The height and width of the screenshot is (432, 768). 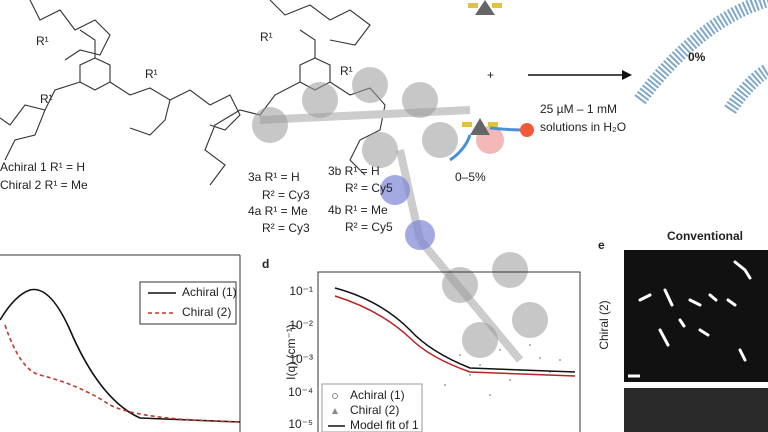 What do you see at coordinates (583, 127) in the screenshot?
I see `conditions: solutions in H₂O` at bounding box center [583, 127].